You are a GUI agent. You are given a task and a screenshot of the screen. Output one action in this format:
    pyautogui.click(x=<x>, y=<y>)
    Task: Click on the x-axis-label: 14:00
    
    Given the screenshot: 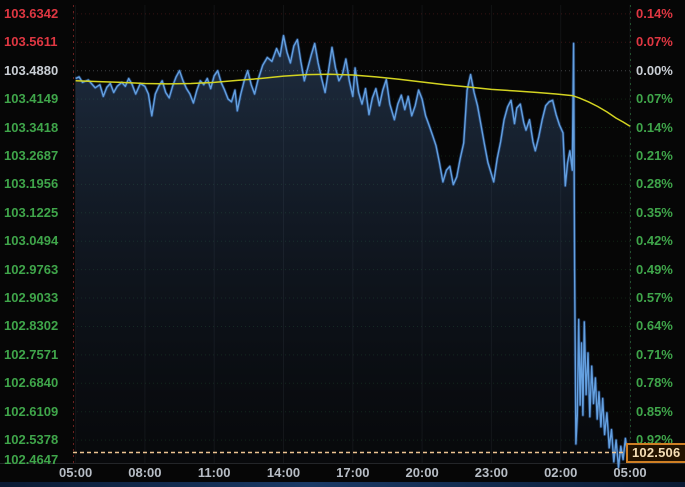 What is the action you would take?
    pyautogui.click(x=283, y=472)
    